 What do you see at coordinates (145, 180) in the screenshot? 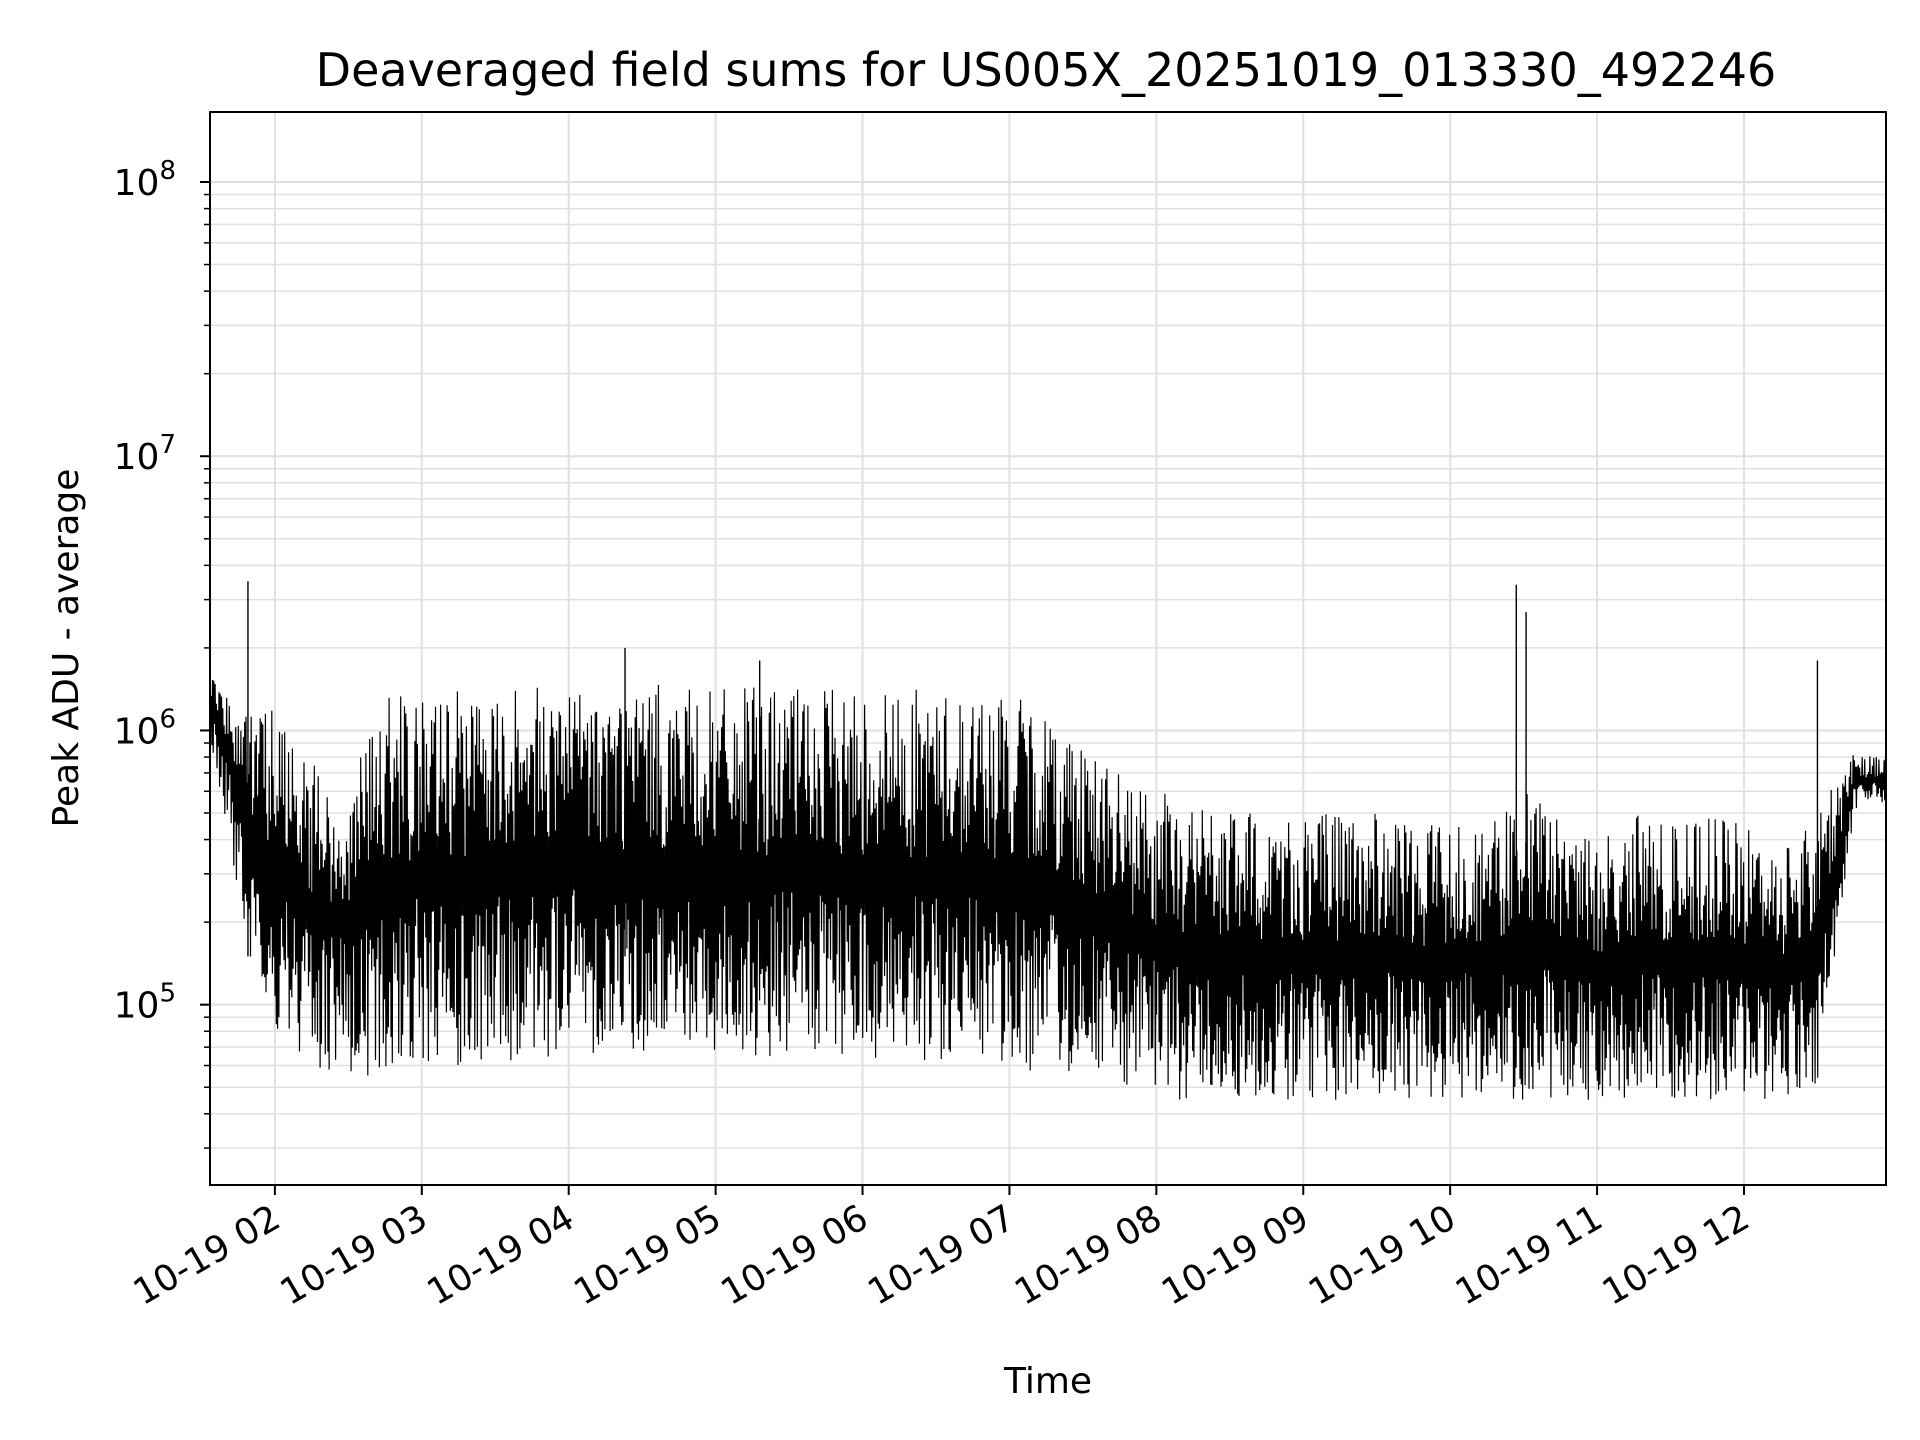
I see `y-tick-label: 10⁸` at bounding box center [145, 180].